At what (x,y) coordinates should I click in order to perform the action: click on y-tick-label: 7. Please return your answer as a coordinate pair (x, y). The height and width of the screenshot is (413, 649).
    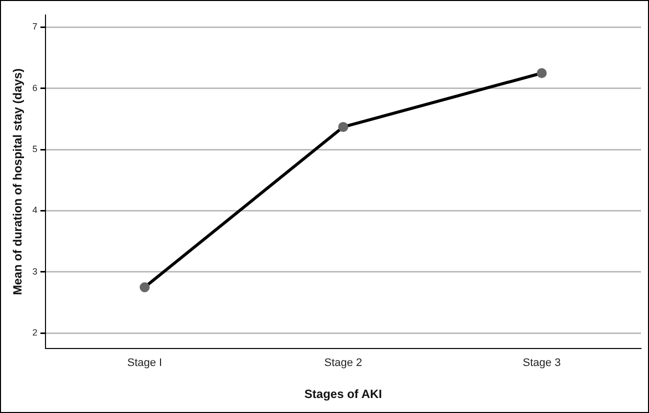
    Looking at the image, I should click on (35, 27).